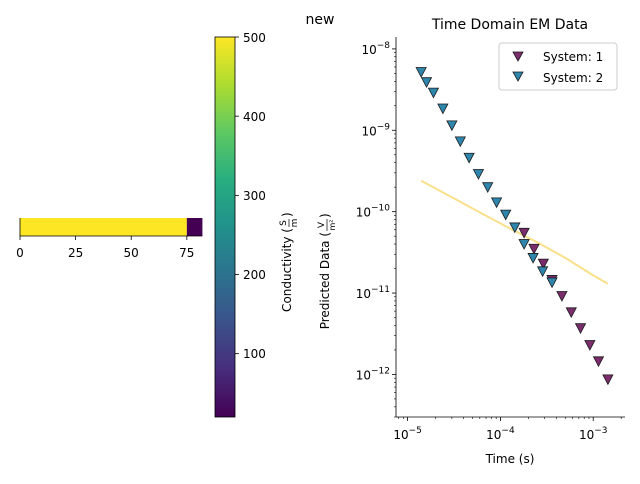  What do you see at coordinates (500, 434) in the screenshot?
I see `tdem-x-tick-label-1: 10⁻⁴` at bounding box center [500, 434].